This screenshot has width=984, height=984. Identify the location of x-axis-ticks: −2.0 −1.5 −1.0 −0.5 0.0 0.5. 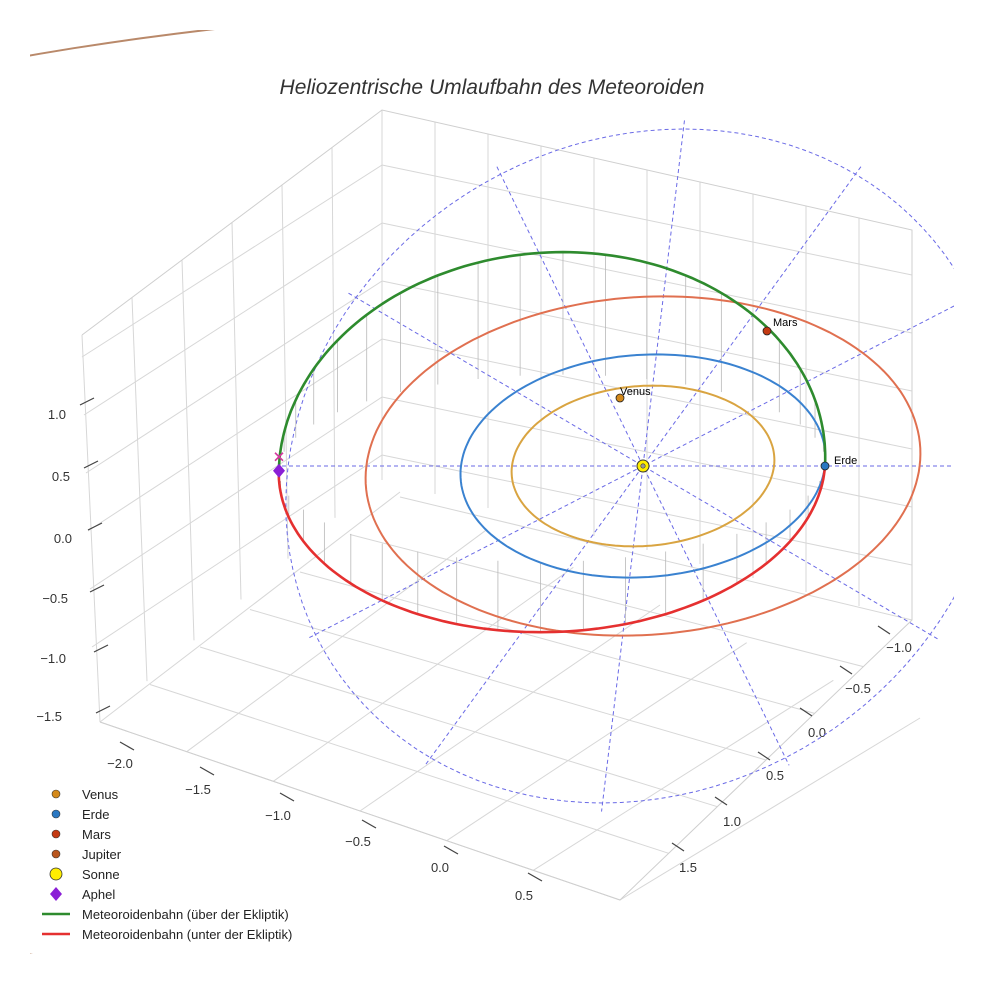
(320, 829).